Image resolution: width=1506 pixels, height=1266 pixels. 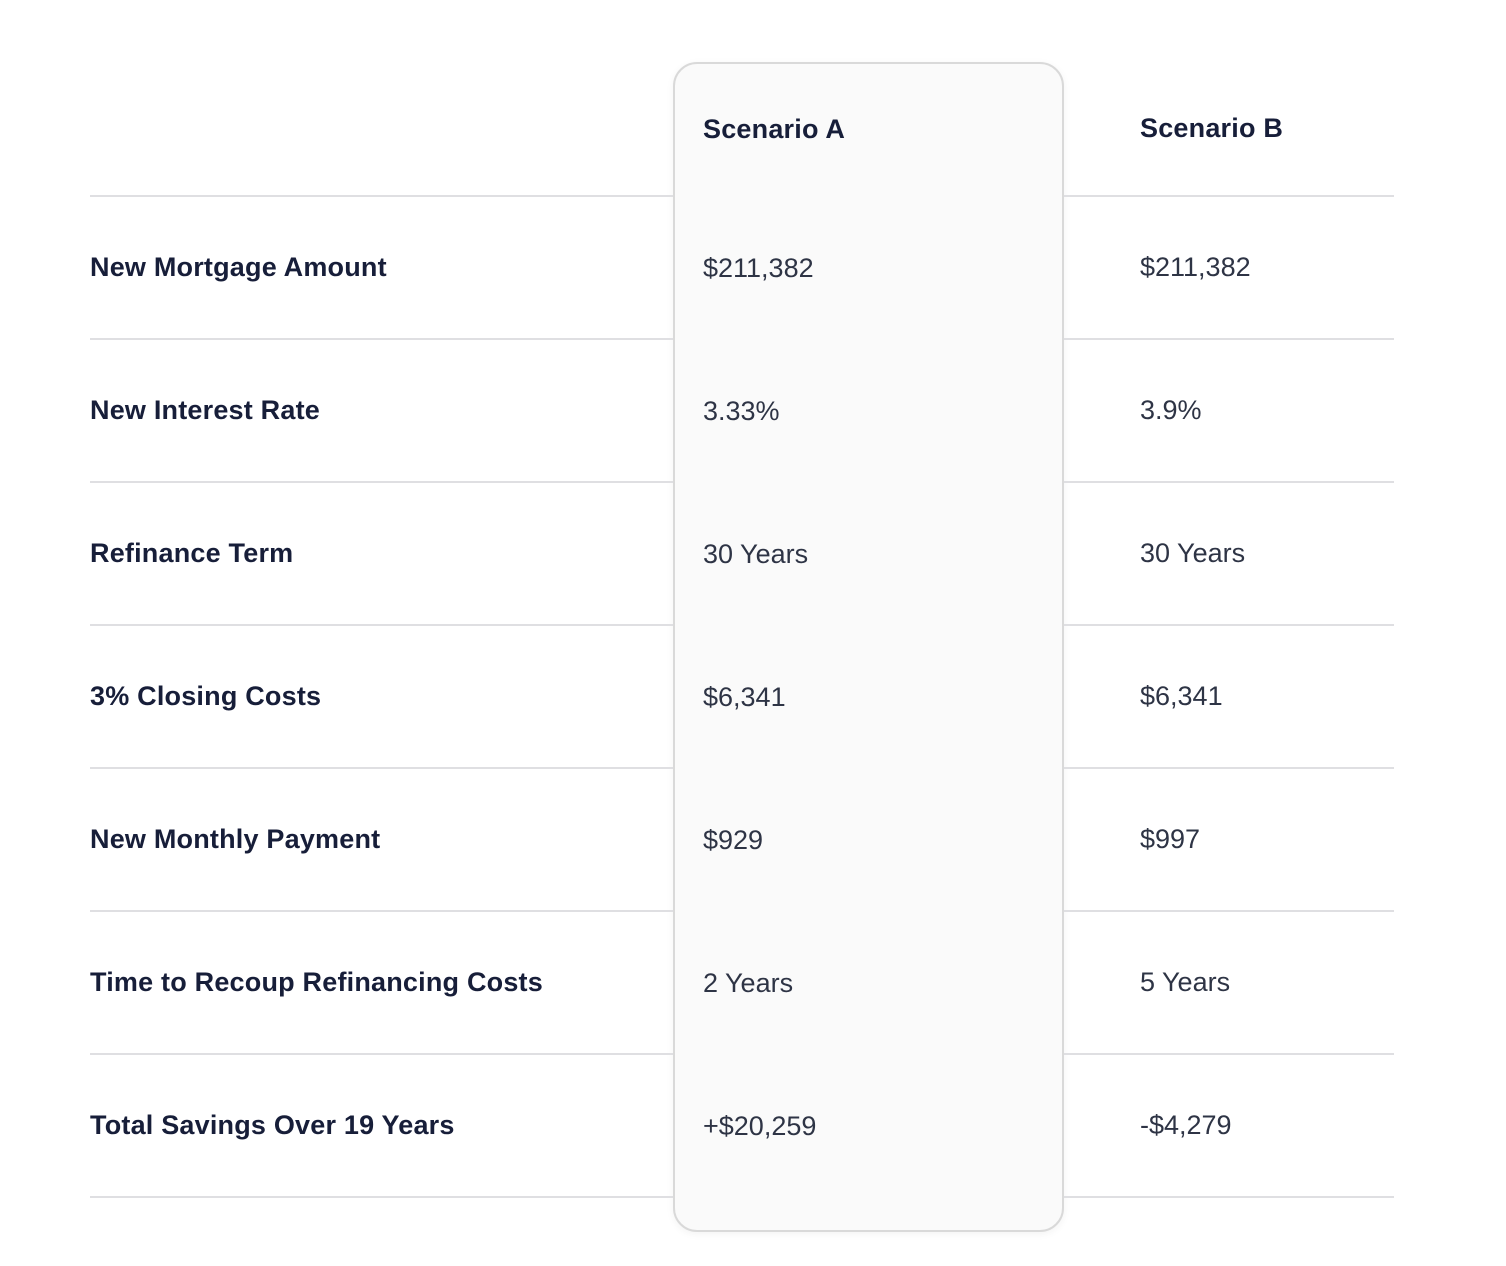 I want to click on table-header-row: Scenario A Scenario B, so click(x=742, y=129).